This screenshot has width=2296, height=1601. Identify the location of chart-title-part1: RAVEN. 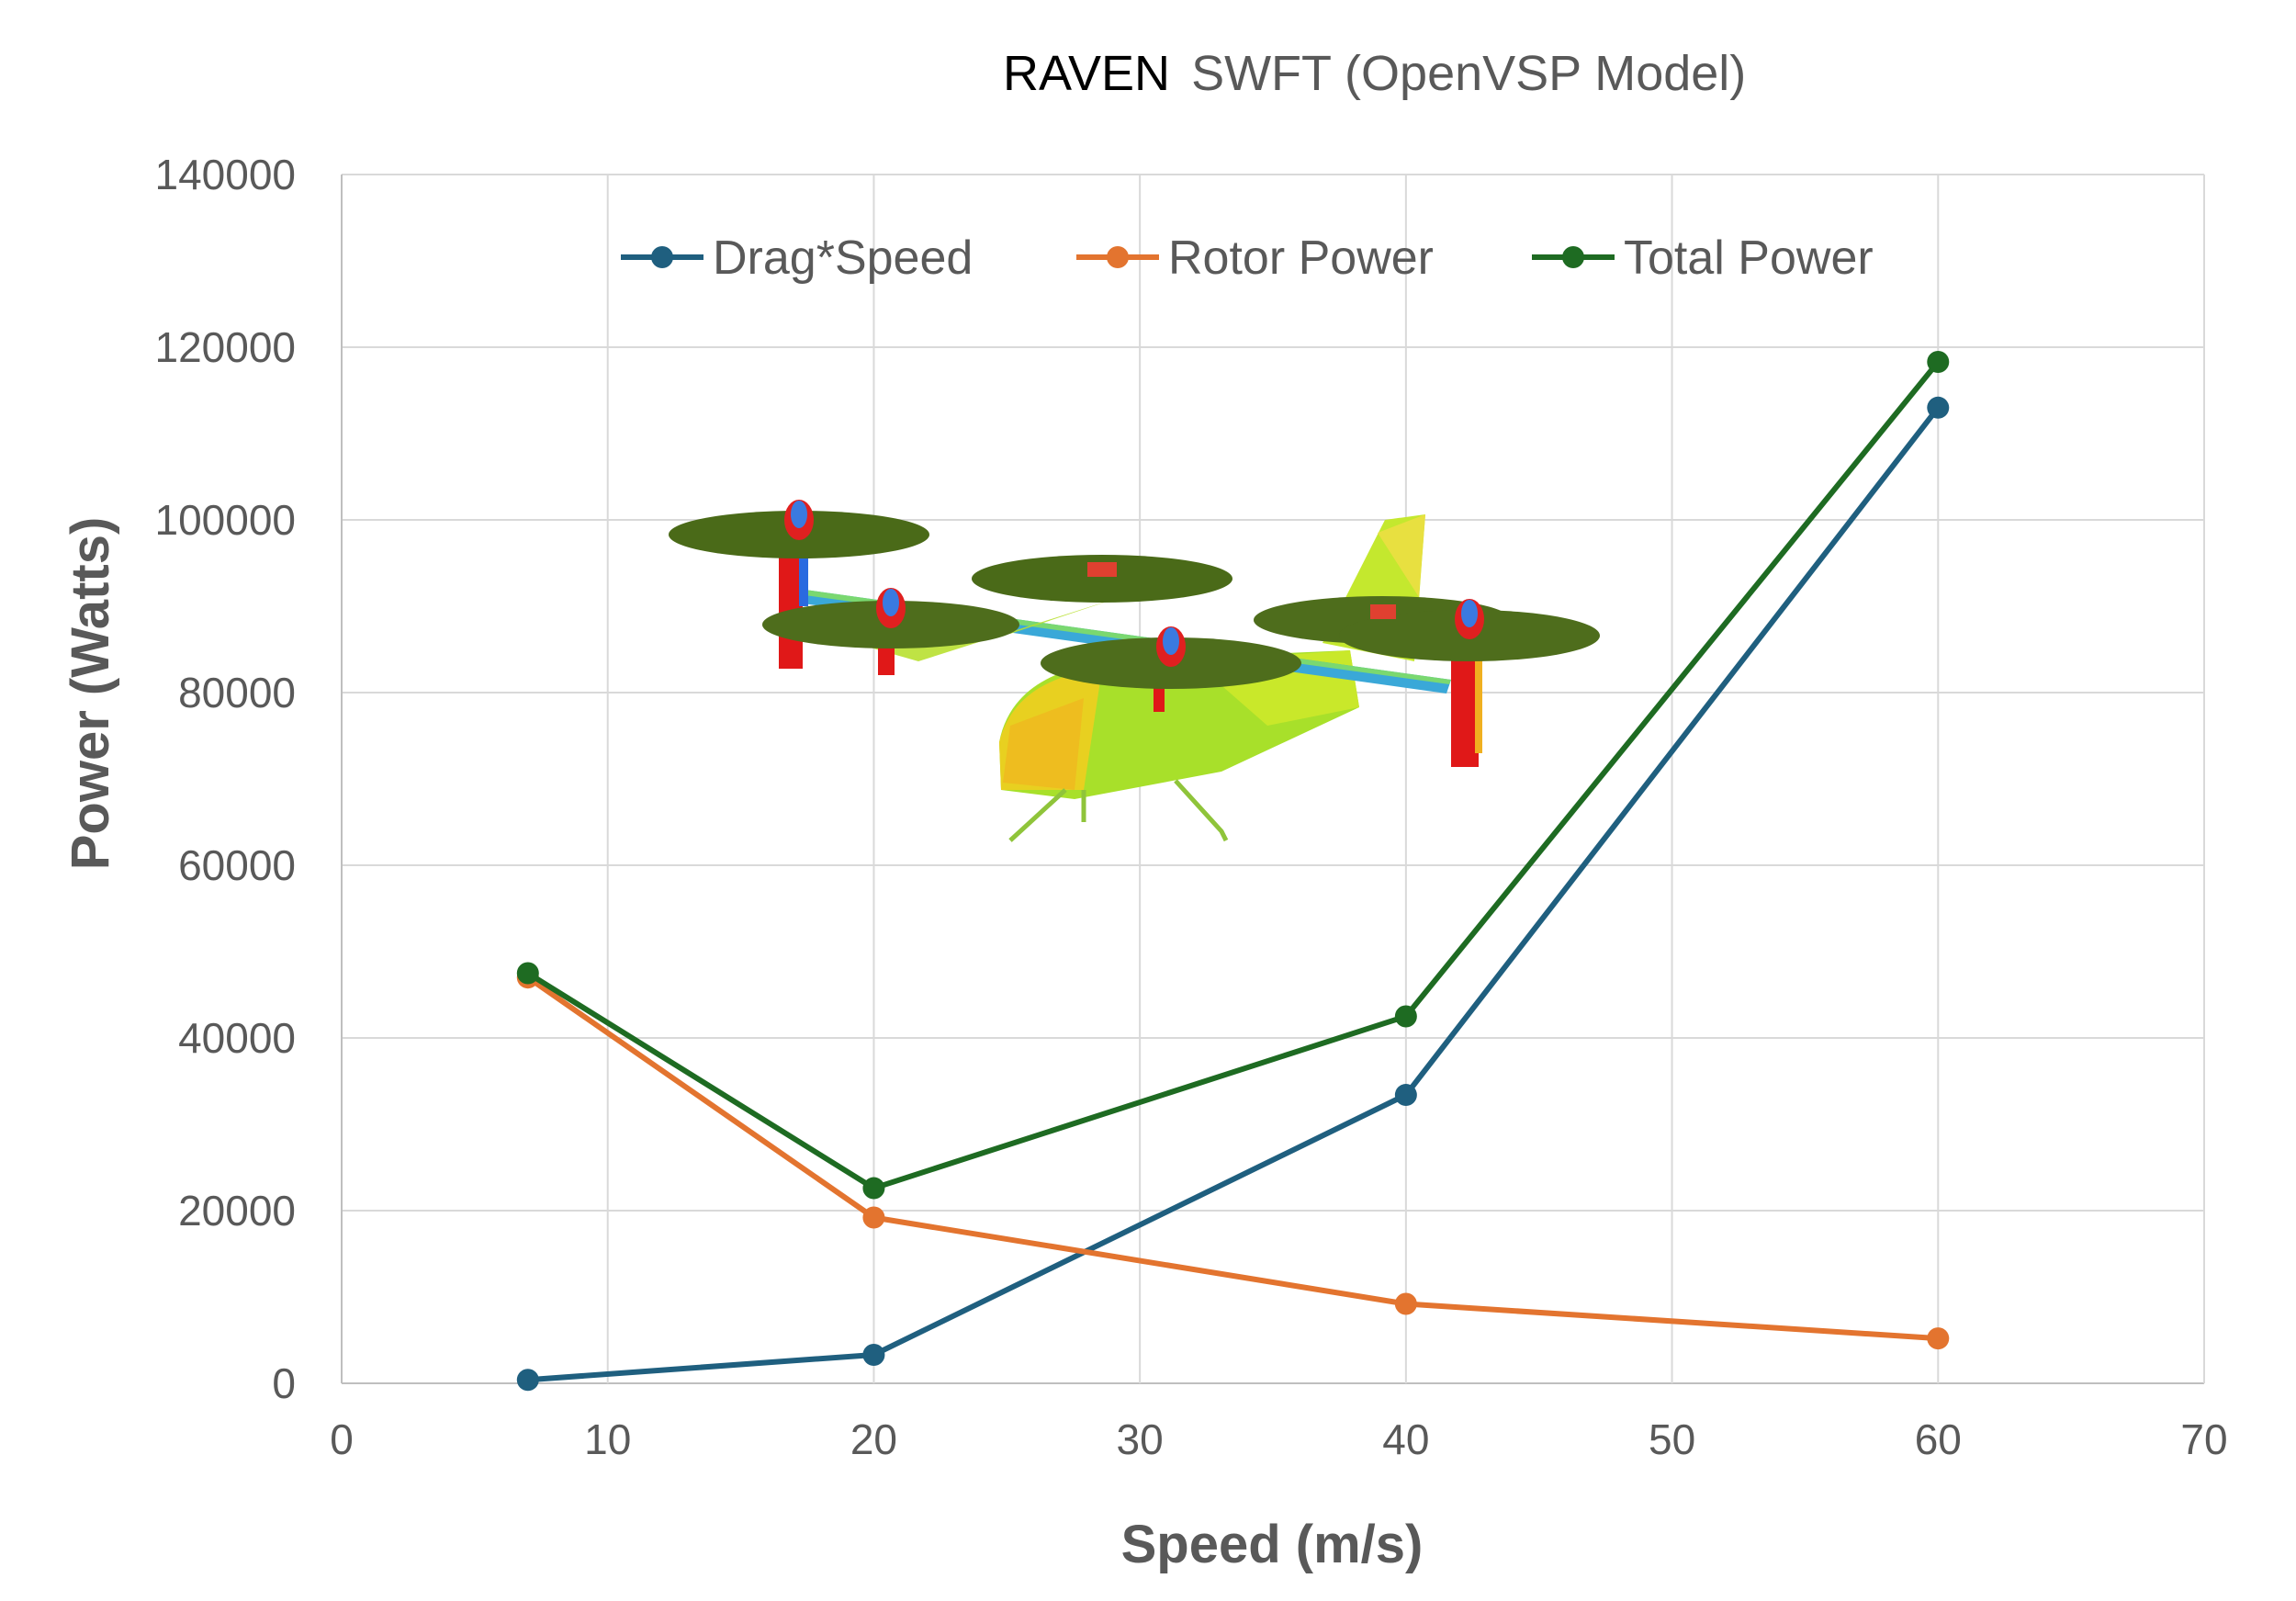
(1087, 73).